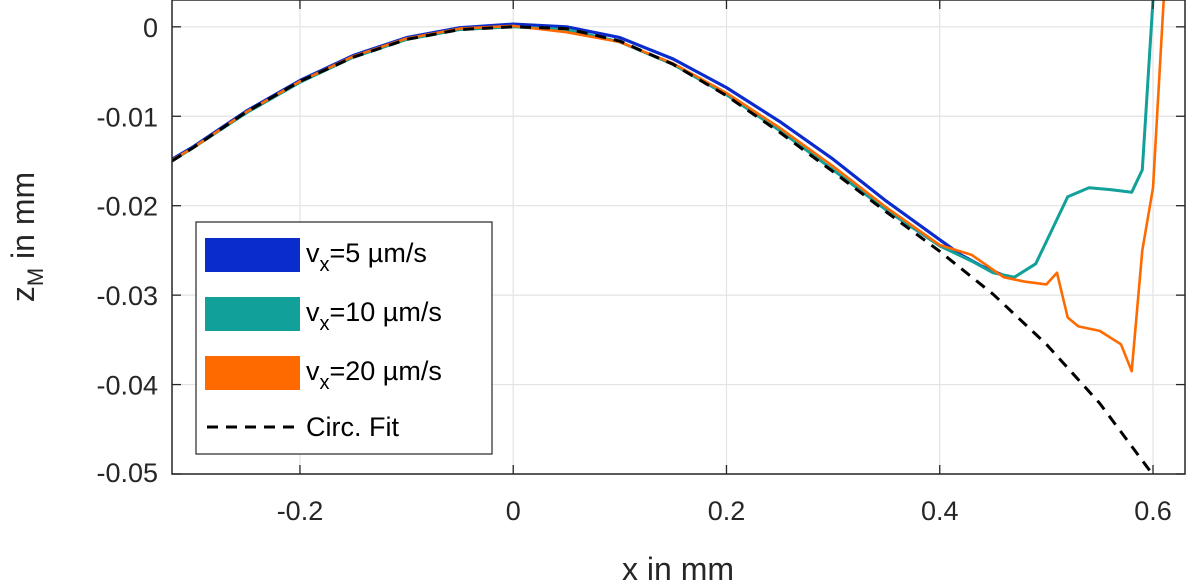 This screenshot has width=1200, height=584. Describe the element at coordinates (23, 294) in the screenshot. I see `y-axis-label-main: z` at that location.